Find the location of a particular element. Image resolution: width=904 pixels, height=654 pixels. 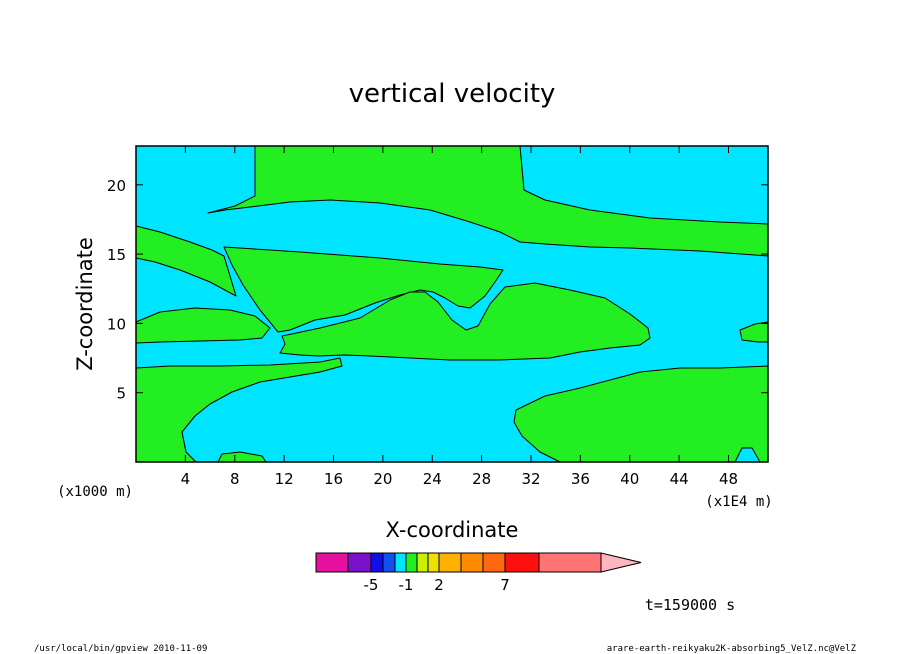

x-tick-label: 40 is located at coordinates (629, 479).